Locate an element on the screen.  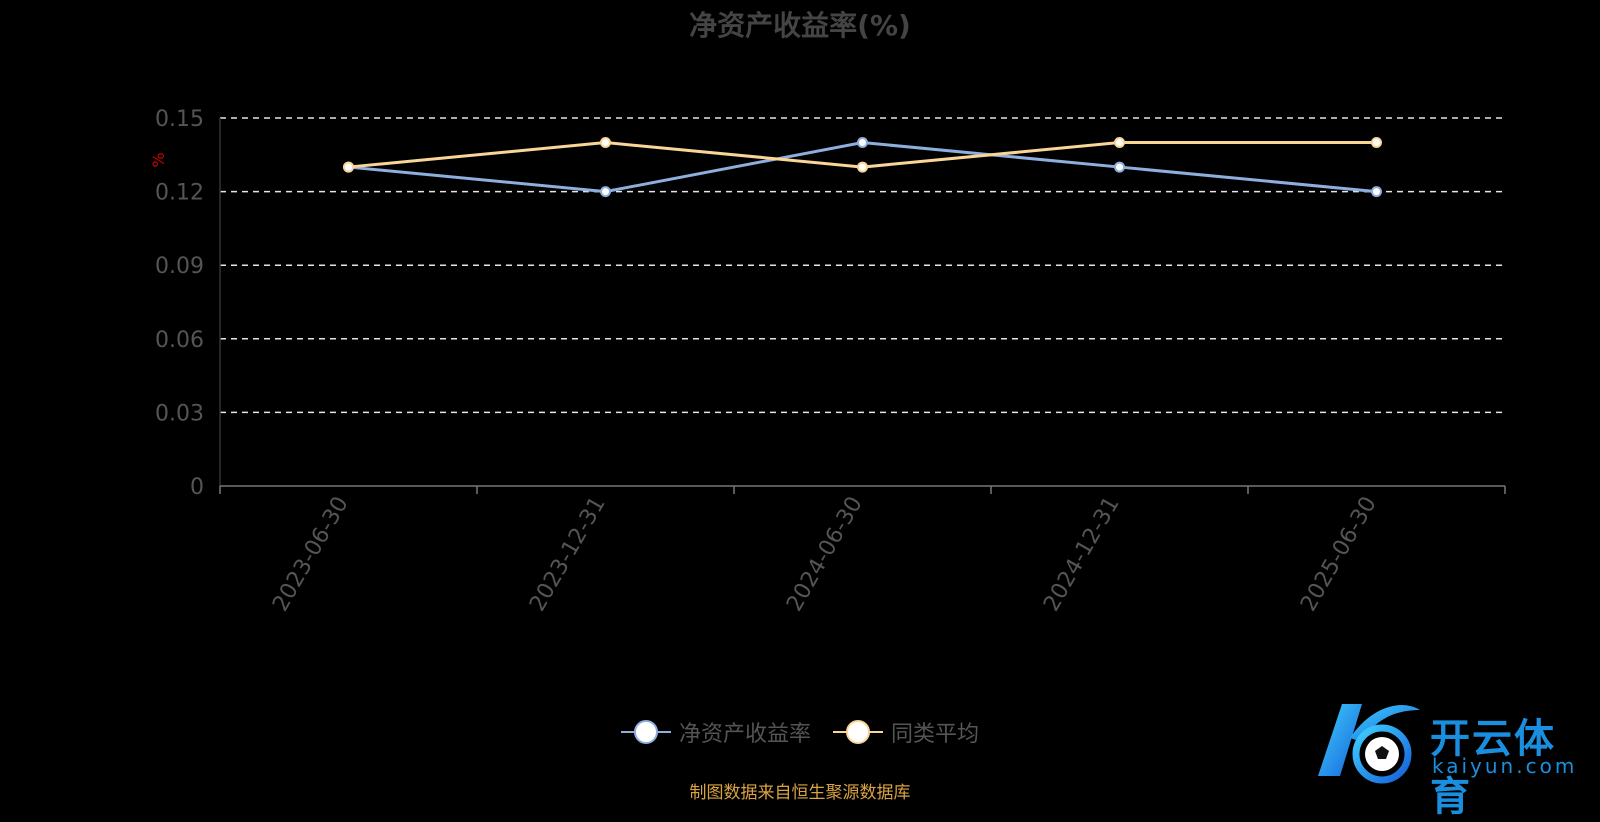
kaiyun-logo: 开云体育 kaiyun.com is located at coordinates (1452, 759).